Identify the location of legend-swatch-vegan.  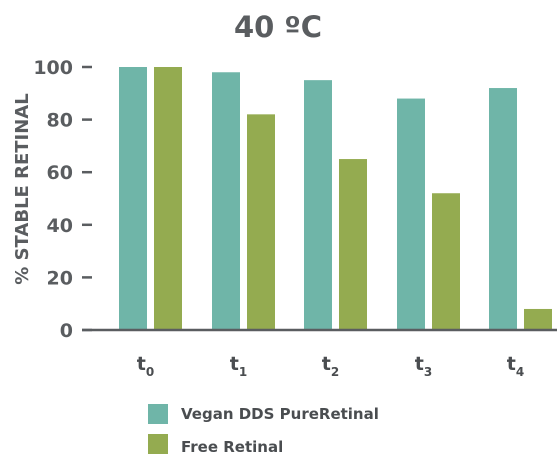
(158, 414).